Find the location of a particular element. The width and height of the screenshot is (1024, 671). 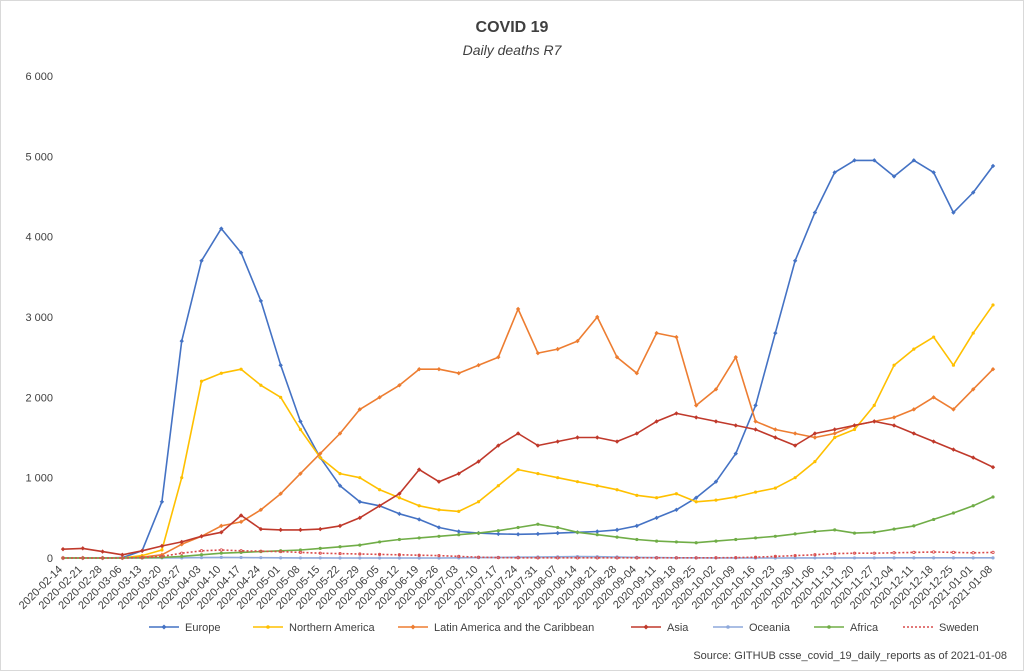

legend-label: Sweden is located at coordinates (959, 628).